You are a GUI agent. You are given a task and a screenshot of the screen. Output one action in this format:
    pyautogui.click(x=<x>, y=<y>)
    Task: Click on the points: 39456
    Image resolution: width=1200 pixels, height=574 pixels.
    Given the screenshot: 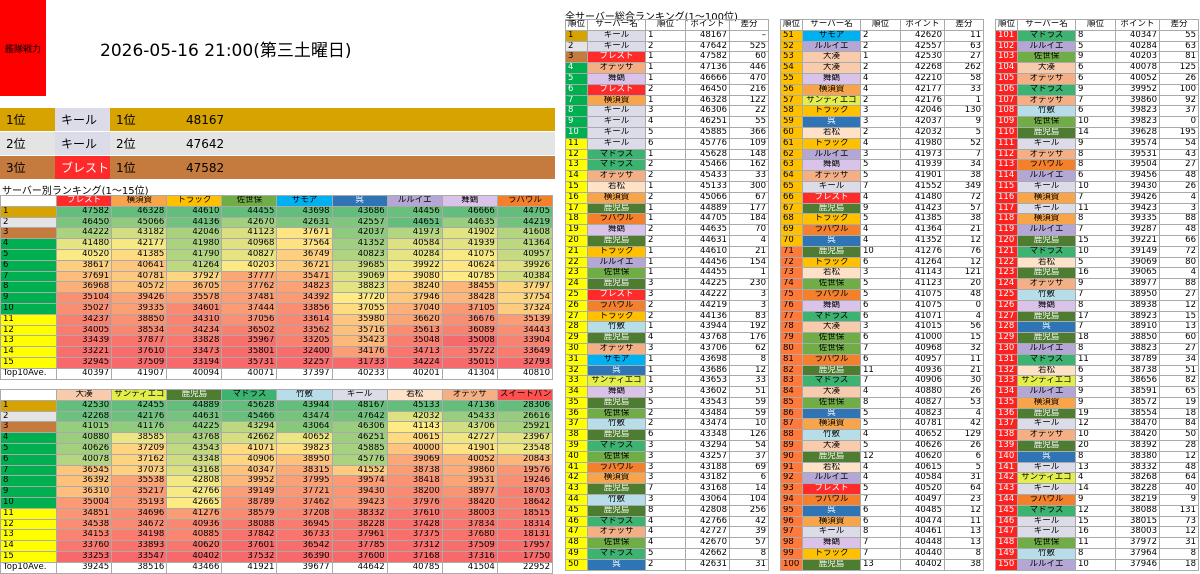 What is the action you would take?
    pyautogui.click(x=1137, y=176)
    